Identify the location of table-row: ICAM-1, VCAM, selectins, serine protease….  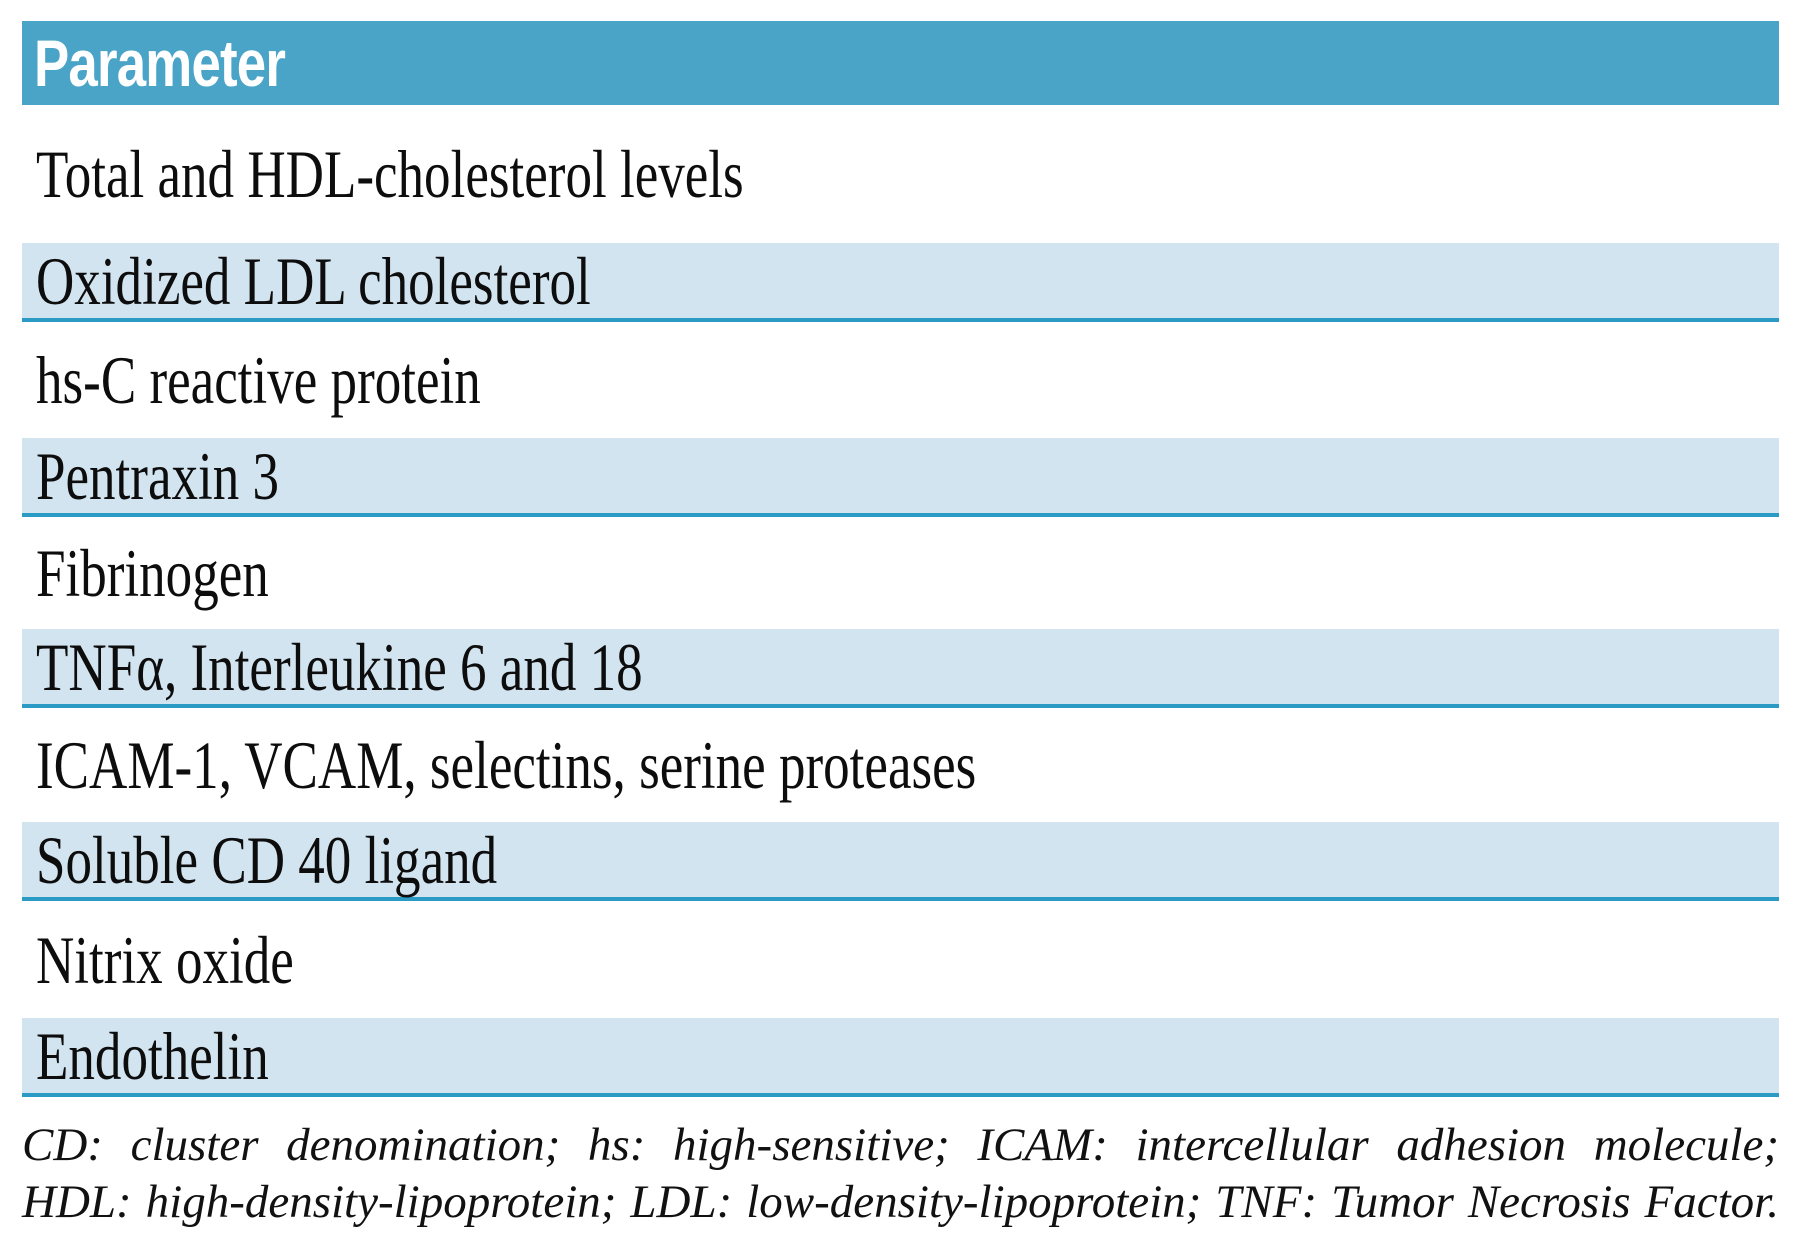
(900, 765).